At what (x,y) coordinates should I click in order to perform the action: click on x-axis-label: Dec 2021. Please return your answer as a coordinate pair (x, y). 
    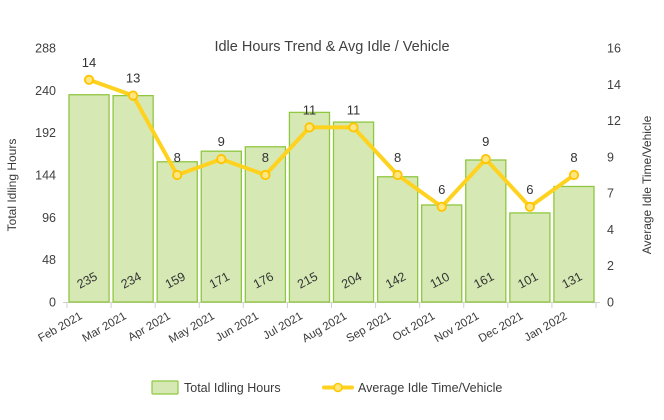
    Looking at the image, I should click on (501, 327).